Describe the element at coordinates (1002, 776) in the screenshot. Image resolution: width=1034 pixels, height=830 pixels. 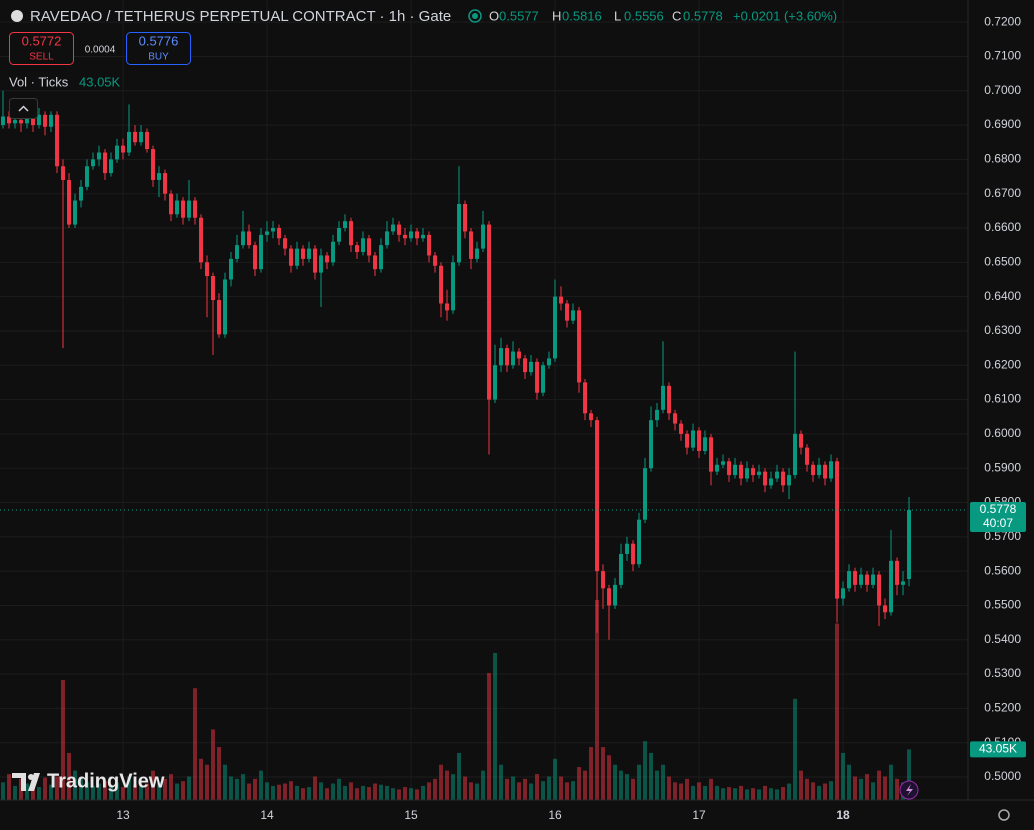
I see `y-tick-label: 0.5000` at that location.